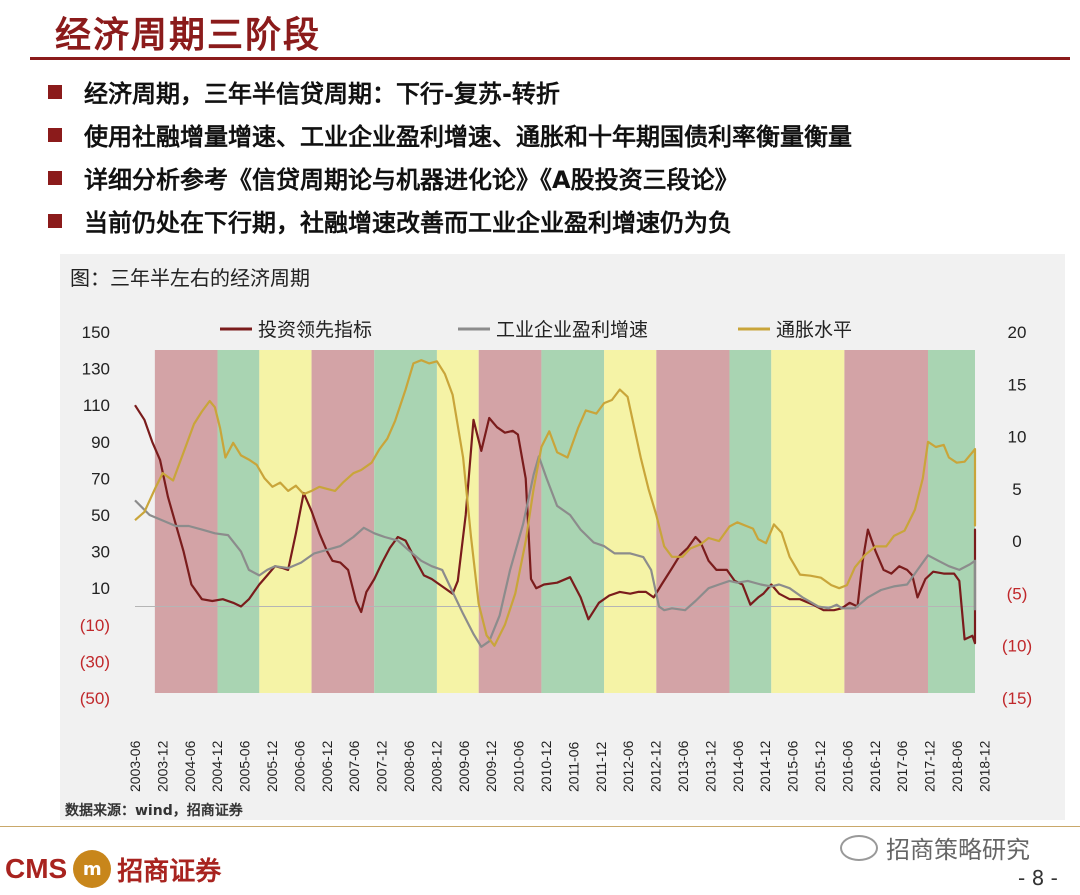 This screenshot has height=895, width=1080. I want to click on x-axis-tick: 2008-12, so click(436, 766).